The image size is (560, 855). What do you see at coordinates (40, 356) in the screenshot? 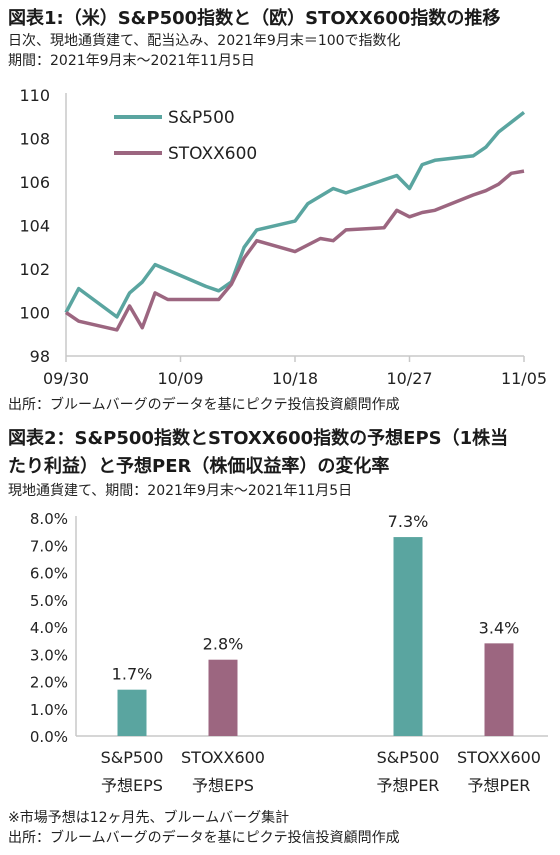
I see `y-tick-label: 98` at bounding box center [40, 356].